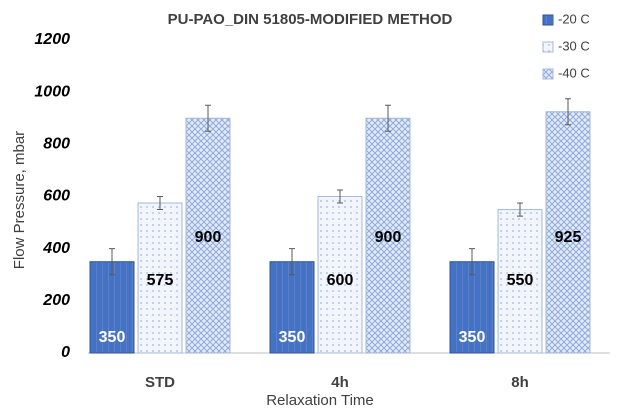  I want to click on legend-label: -40 C, so click(574, 72).